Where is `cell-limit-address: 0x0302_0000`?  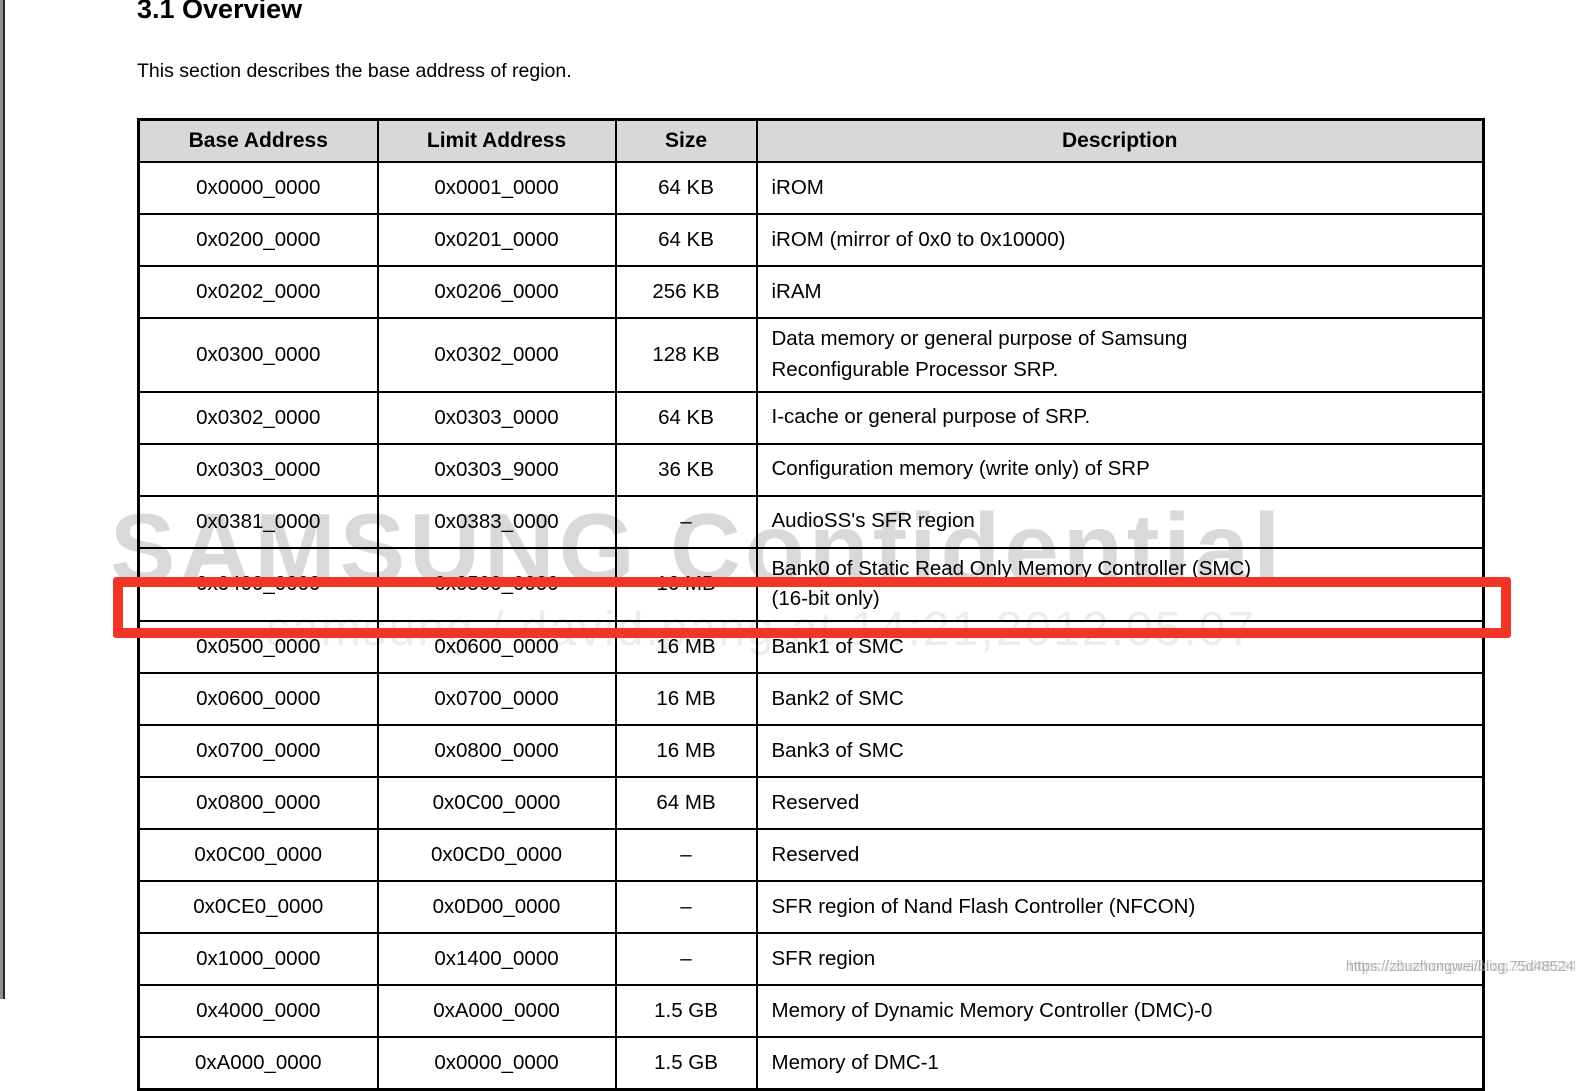 cell-limit-address: 0x0302_0000 is located at coordinates (496, 355).